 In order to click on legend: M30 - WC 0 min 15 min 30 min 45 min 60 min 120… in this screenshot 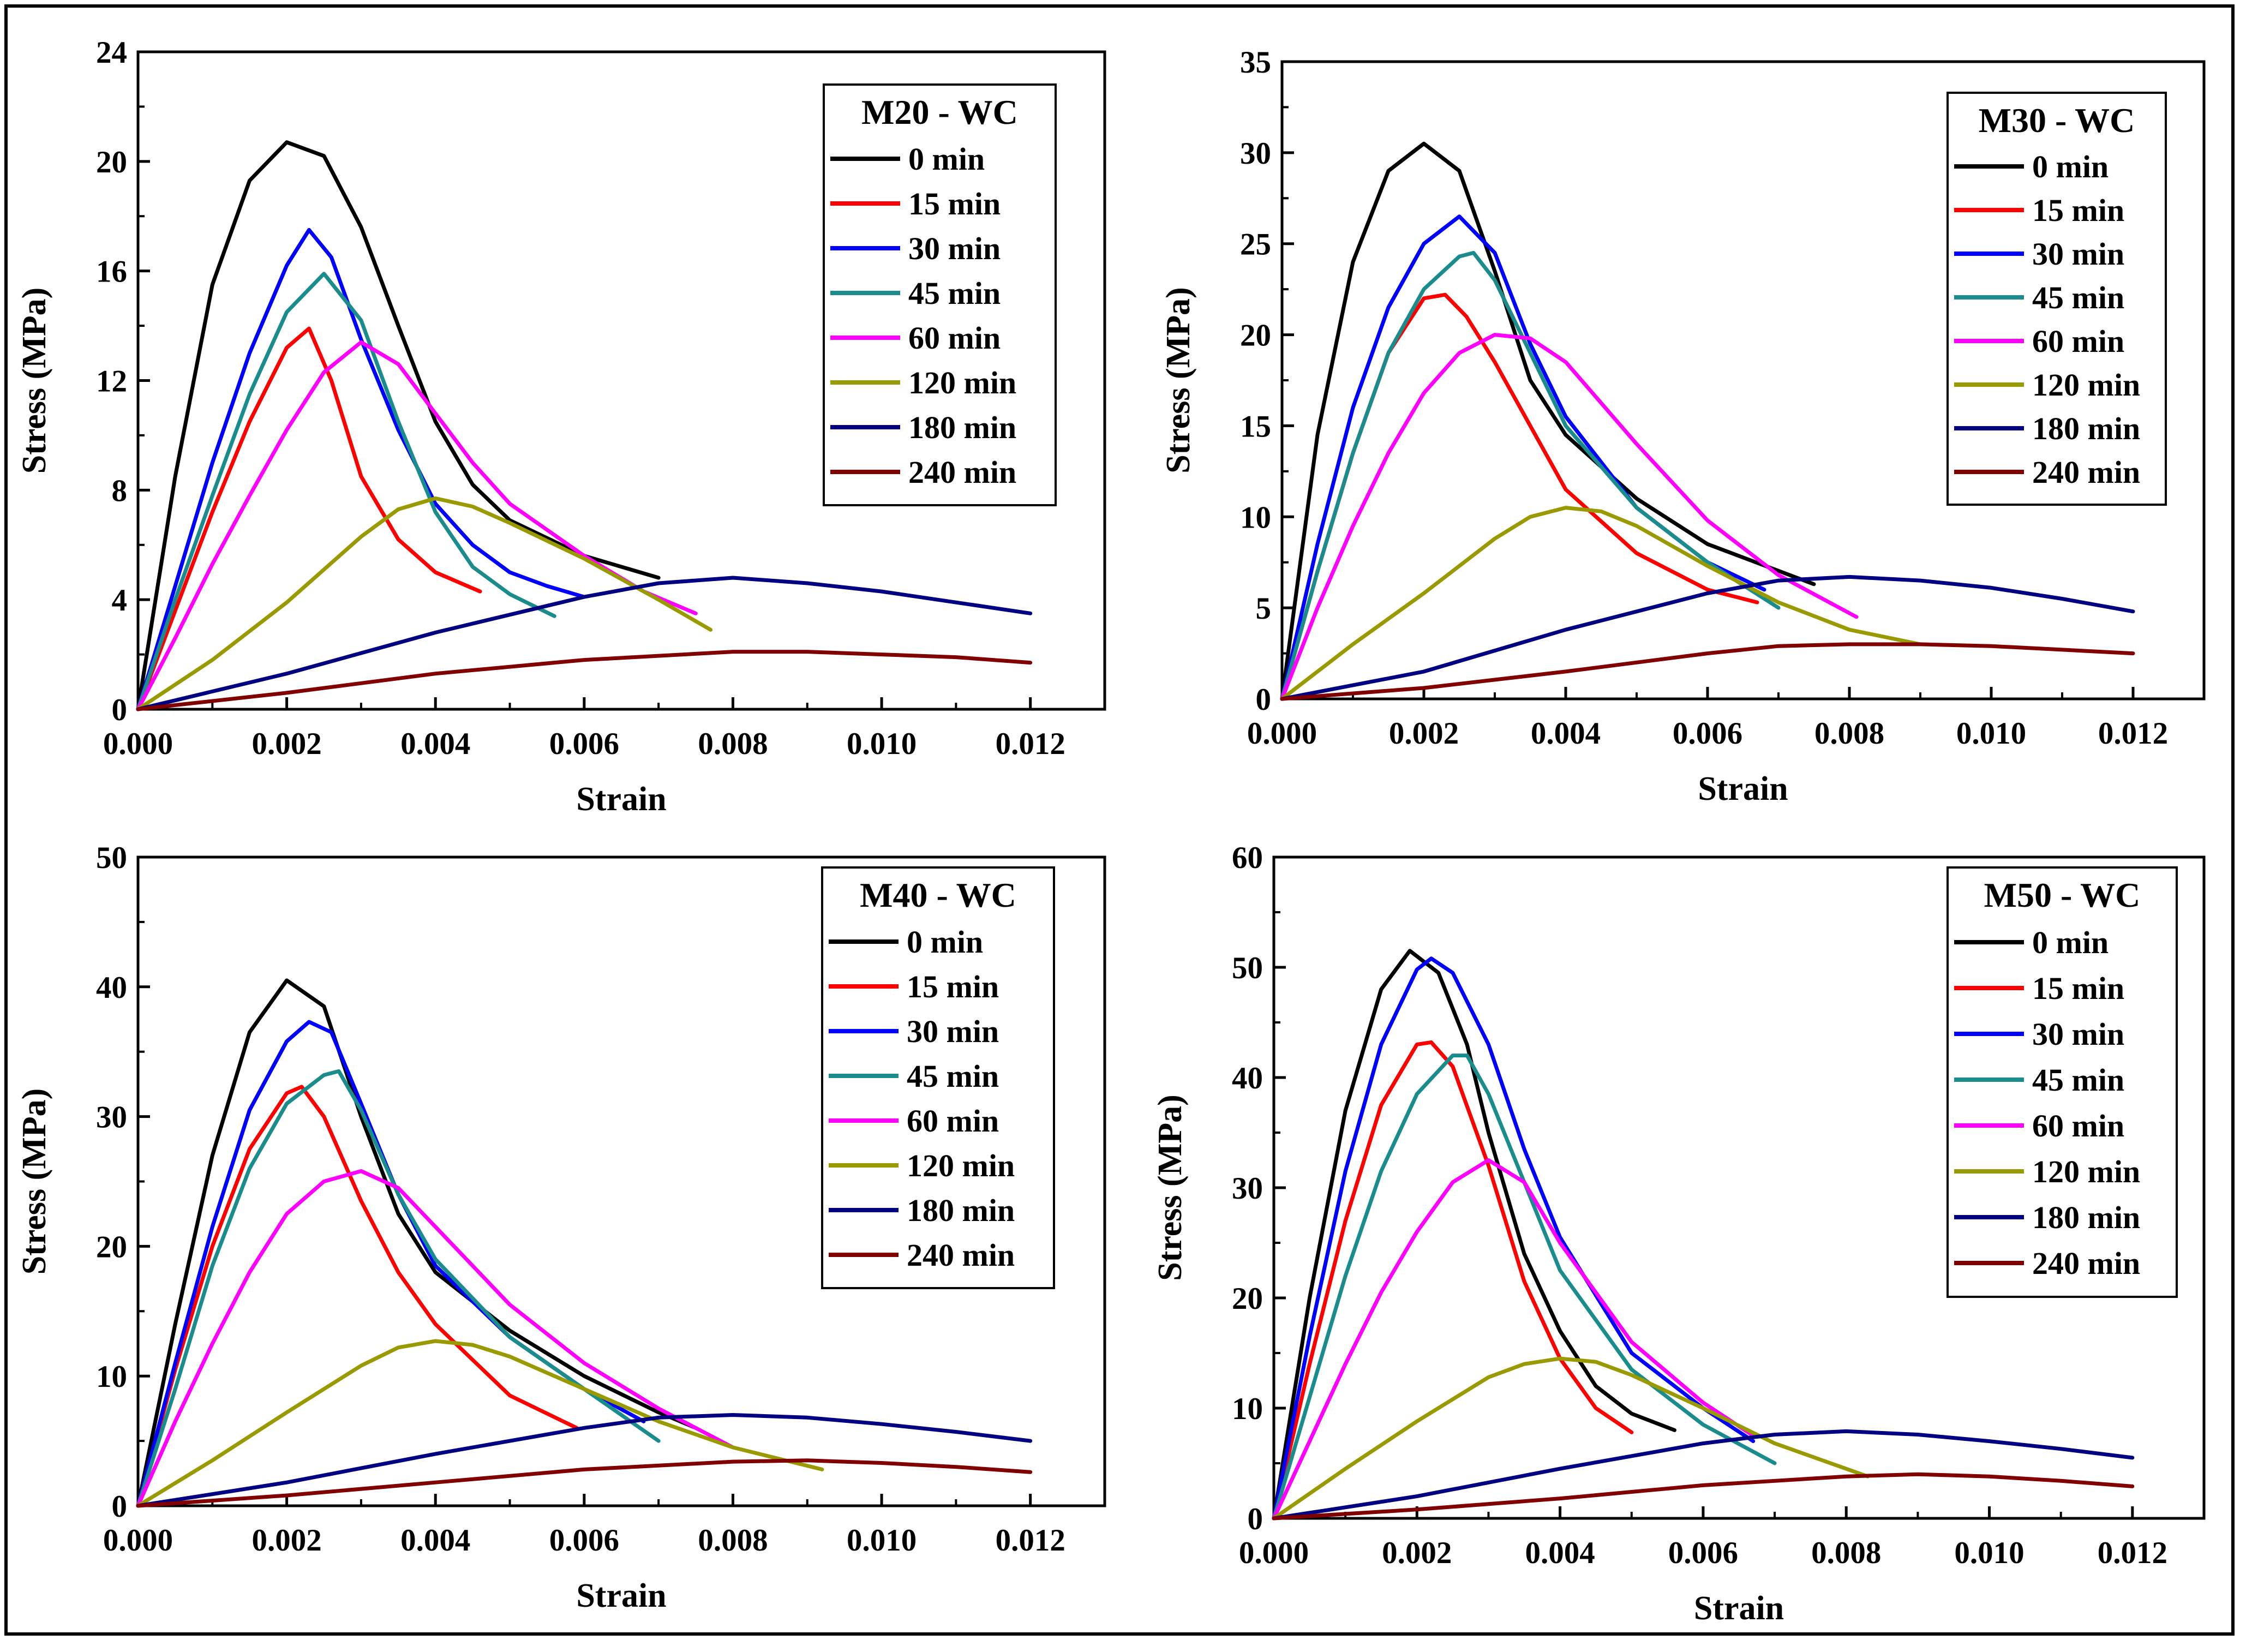, I will do `click(2056, 299)`.